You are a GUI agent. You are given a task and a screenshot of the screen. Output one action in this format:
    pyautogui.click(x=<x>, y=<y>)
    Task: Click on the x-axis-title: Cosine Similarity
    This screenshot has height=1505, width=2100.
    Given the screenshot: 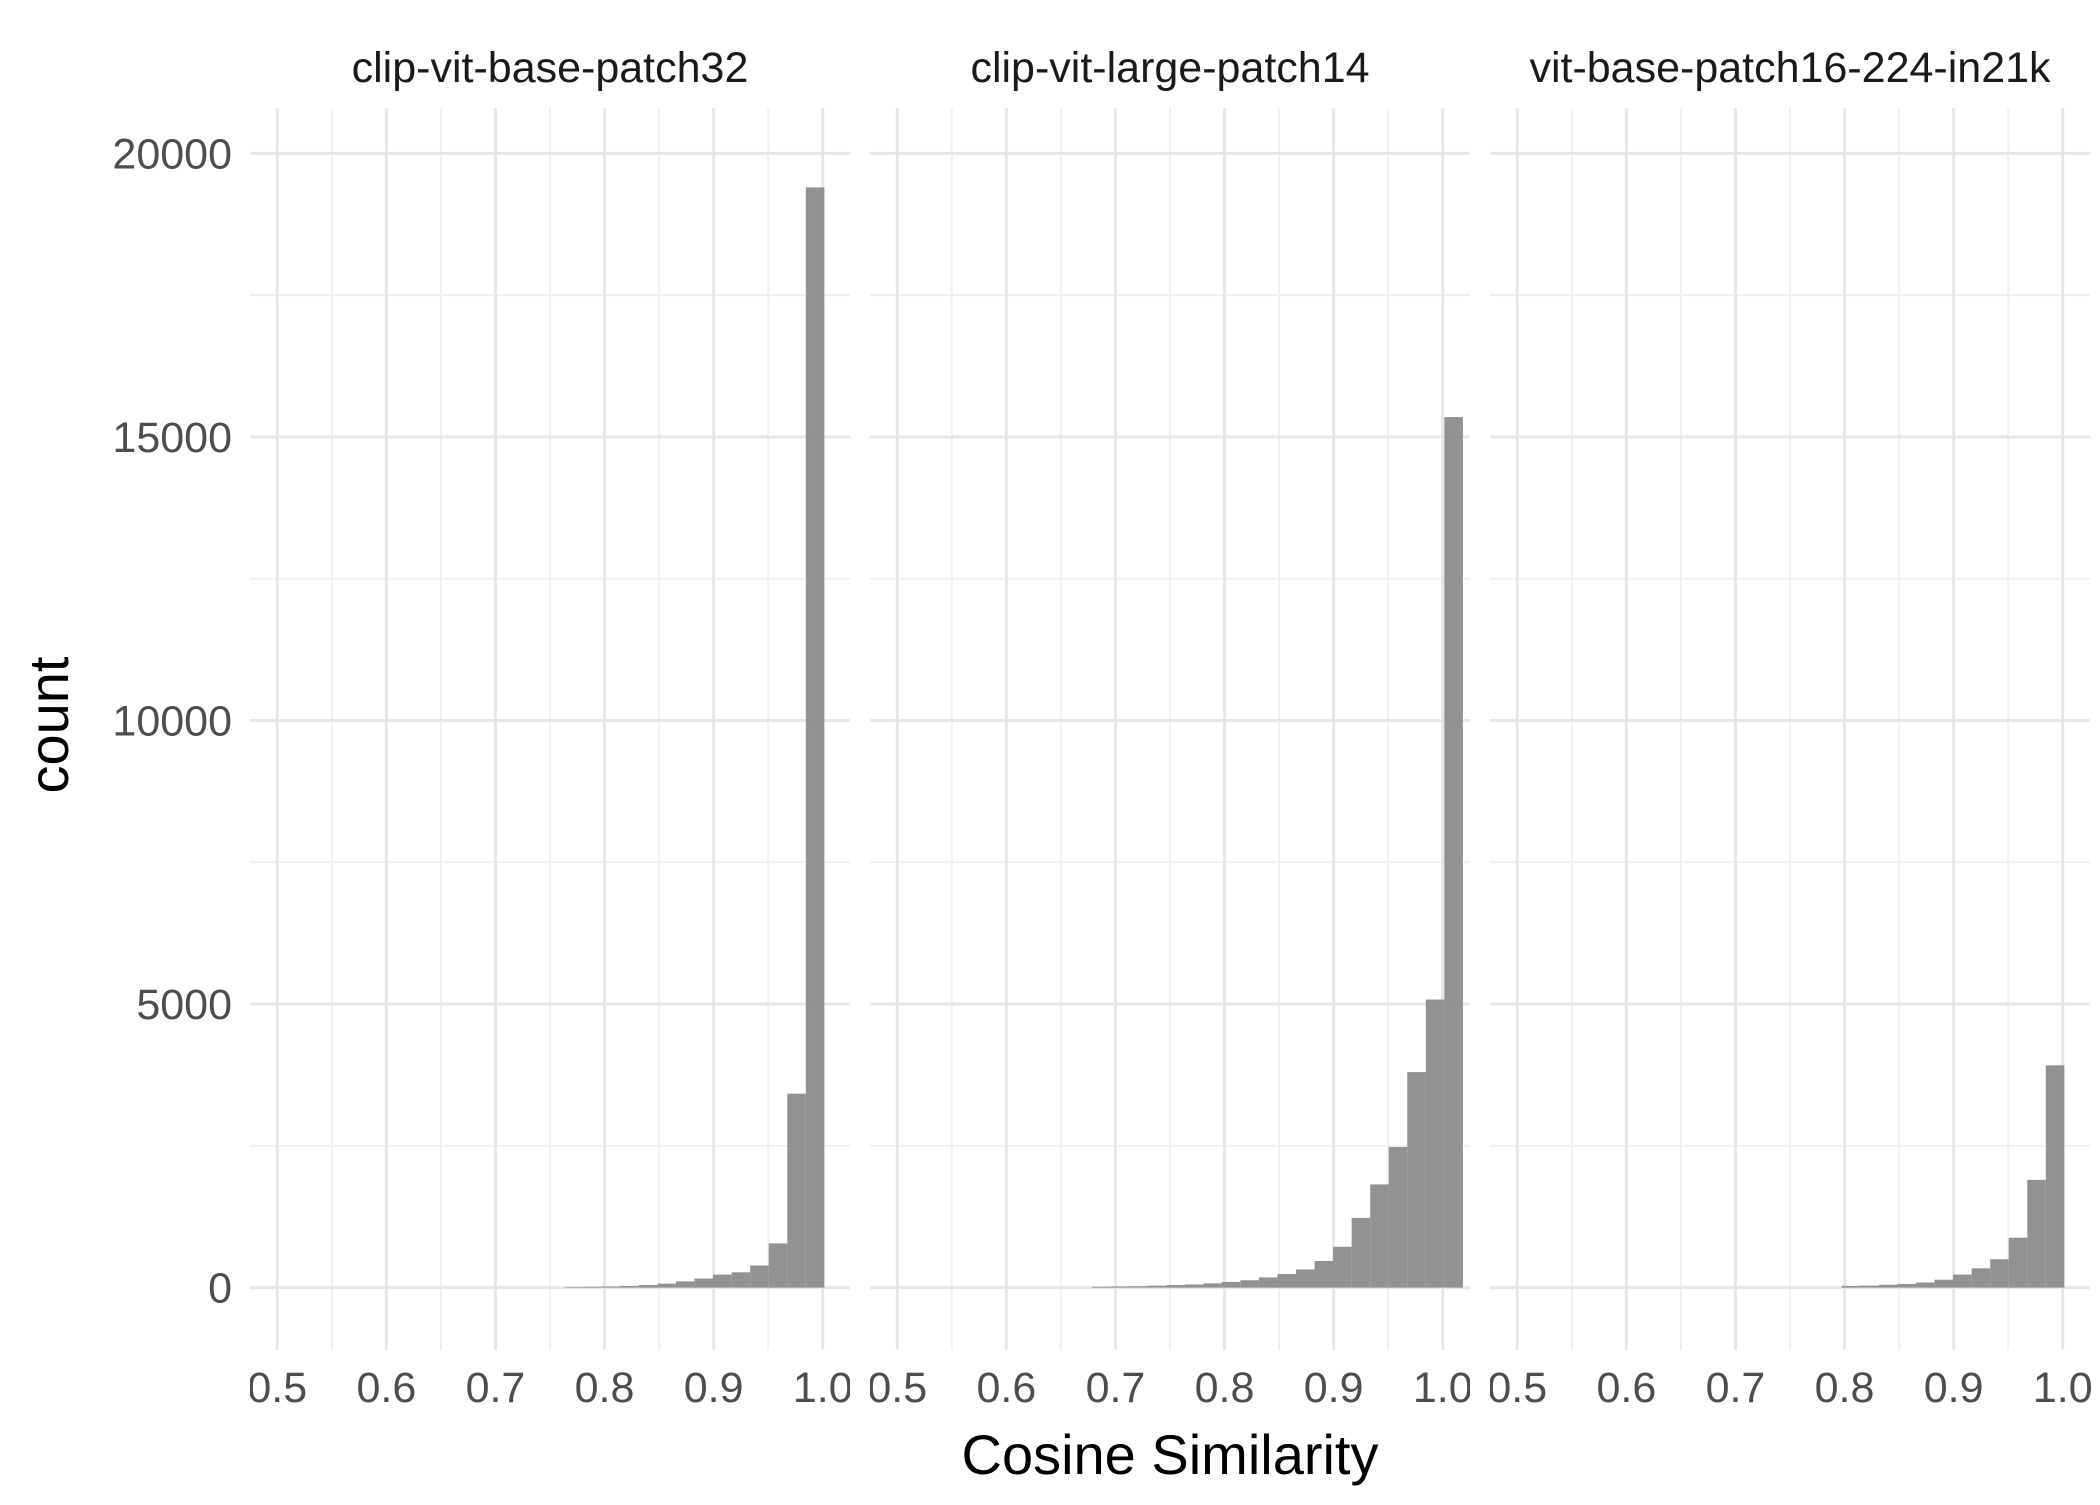 What is the action you would take?
    pyautogui.click(x=1170, y=1454)
    